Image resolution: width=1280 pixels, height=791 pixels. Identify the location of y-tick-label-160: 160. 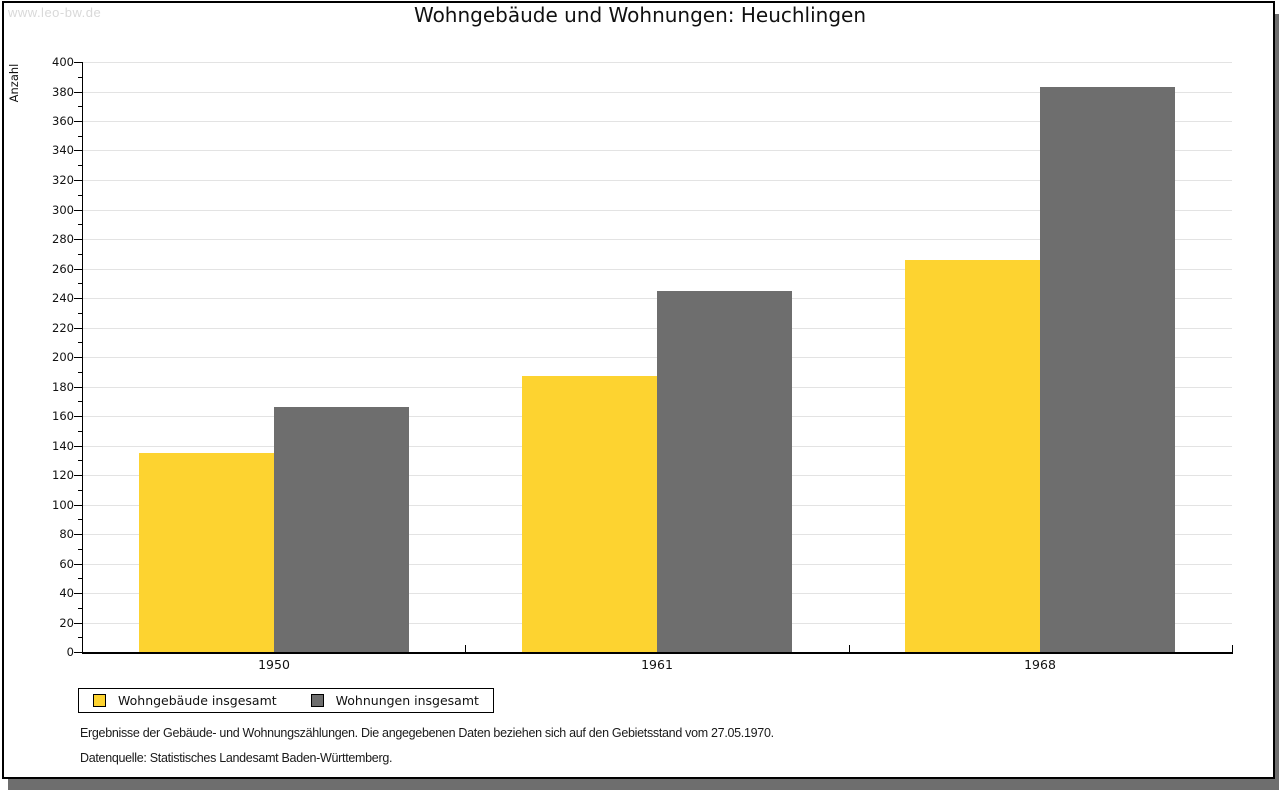
(63, 416).